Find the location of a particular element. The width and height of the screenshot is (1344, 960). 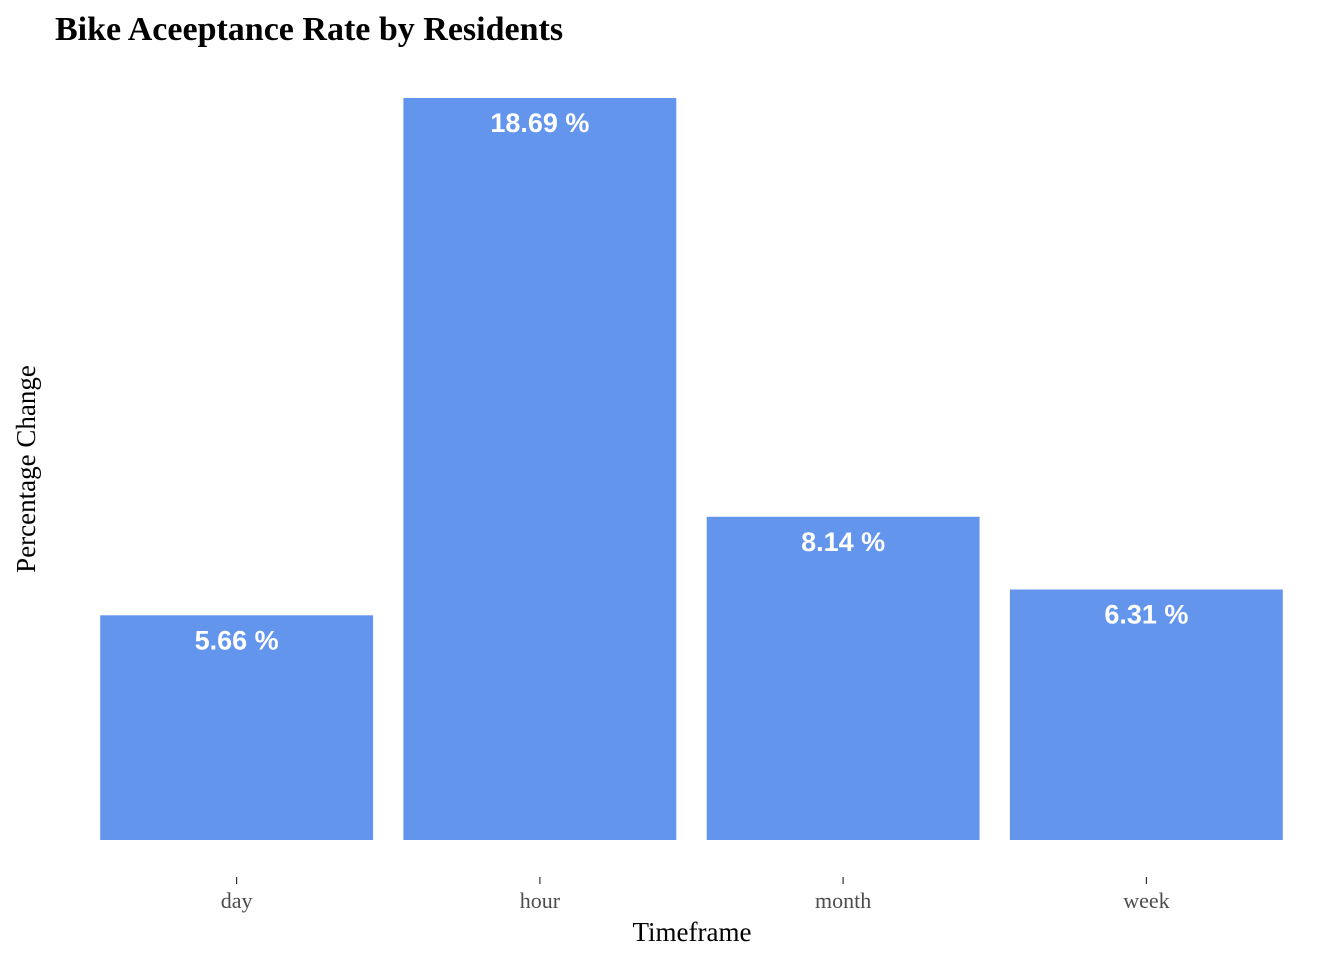

x-axis-title: Timeframe is located at coordinates (692, 932).